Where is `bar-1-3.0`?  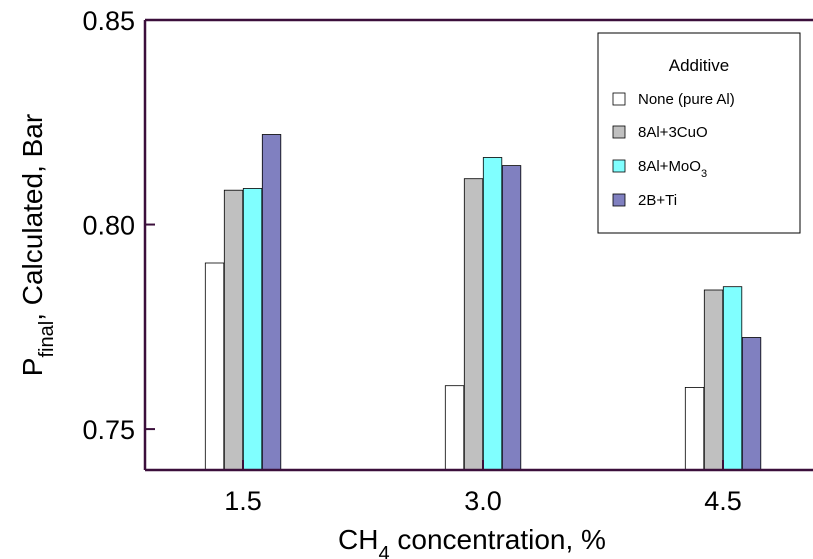 bar-1-3.0 is located at coordinates (454, 428).